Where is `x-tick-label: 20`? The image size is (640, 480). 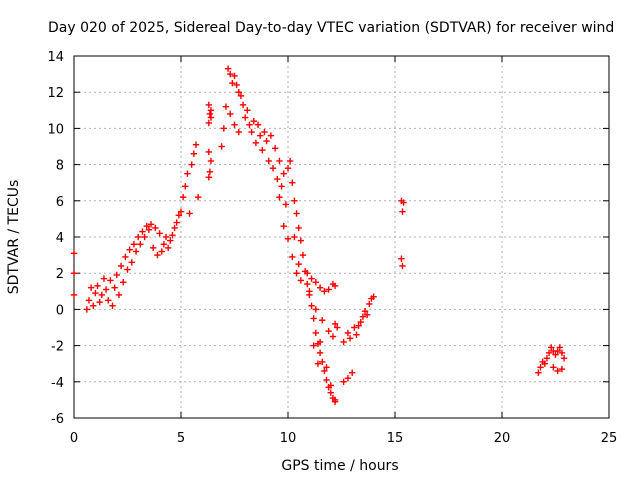 x-tick-label: 20 is located at coordinates (502, 438).